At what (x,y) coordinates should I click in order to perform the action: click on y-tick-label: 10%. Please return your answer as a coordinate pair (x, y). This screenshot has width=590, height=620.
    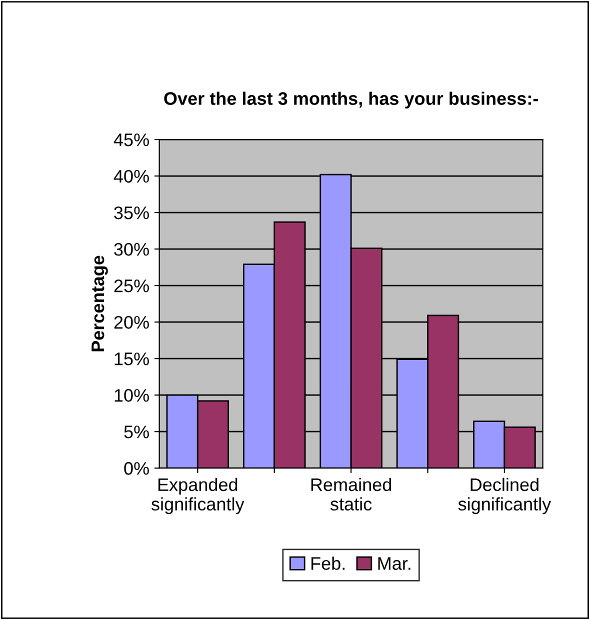
    Looking at the image, I should click on (131, 395).